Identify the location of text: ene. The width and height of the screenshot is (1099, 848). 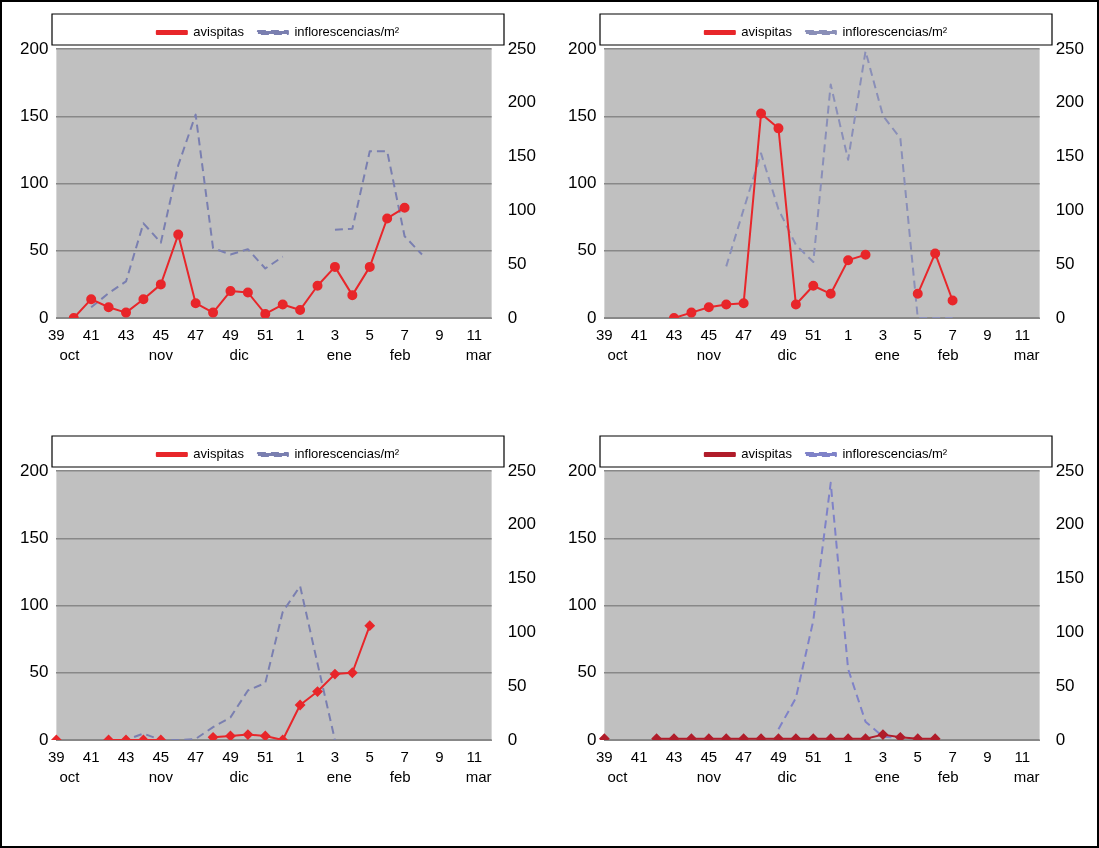
(339, 354).